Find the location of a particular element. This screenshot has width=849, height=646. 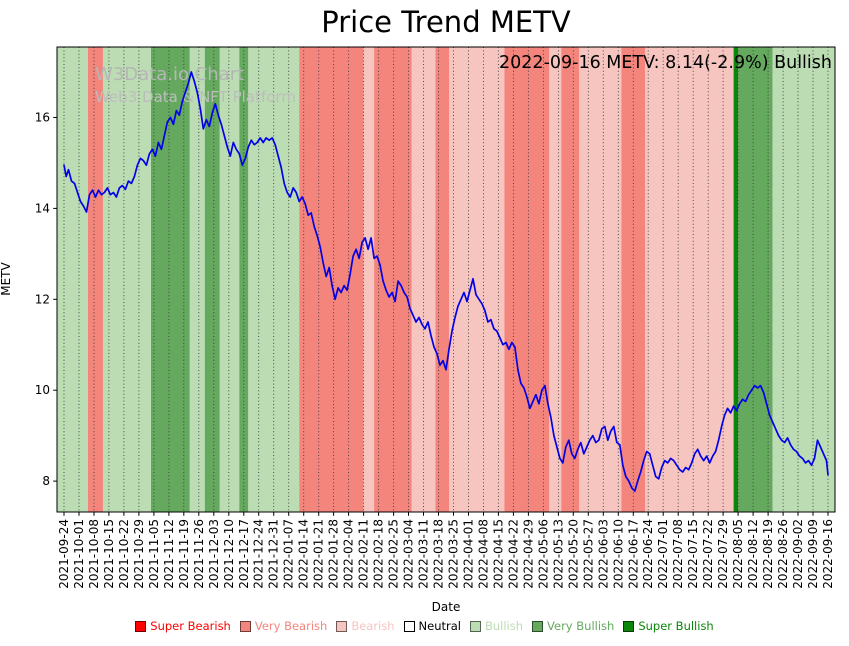

x-tick-label: 2022-03-18 is located at coordinates (439, 554).